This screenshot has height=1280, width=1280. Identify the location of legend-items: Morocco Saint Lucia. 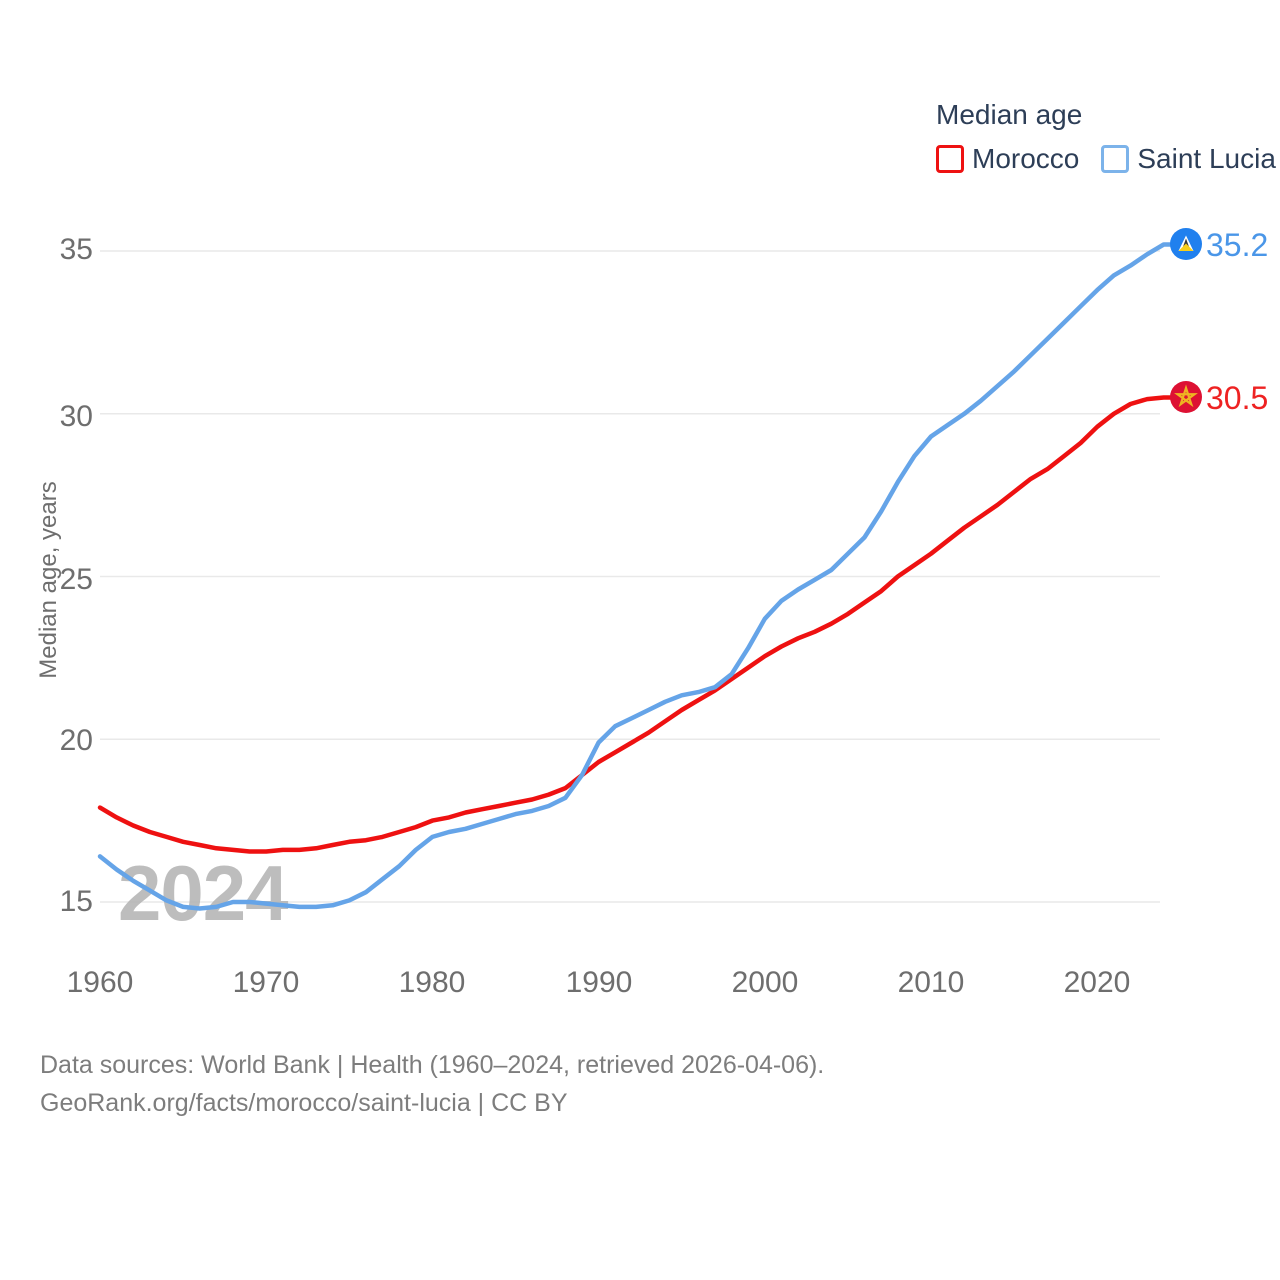
(1106, 159).